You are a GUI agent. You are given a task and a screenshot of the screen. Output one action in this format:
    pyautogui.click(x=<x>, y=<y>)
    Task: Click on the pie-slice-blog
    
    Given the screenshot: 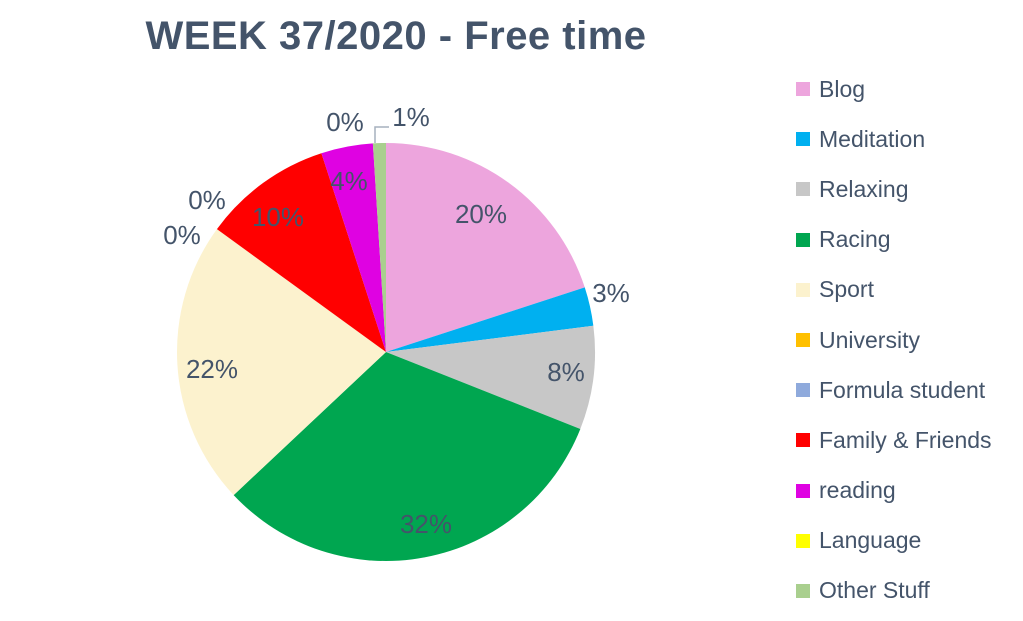 What is the action you would take?
    pyautogui.click(x=485, y=247)
    